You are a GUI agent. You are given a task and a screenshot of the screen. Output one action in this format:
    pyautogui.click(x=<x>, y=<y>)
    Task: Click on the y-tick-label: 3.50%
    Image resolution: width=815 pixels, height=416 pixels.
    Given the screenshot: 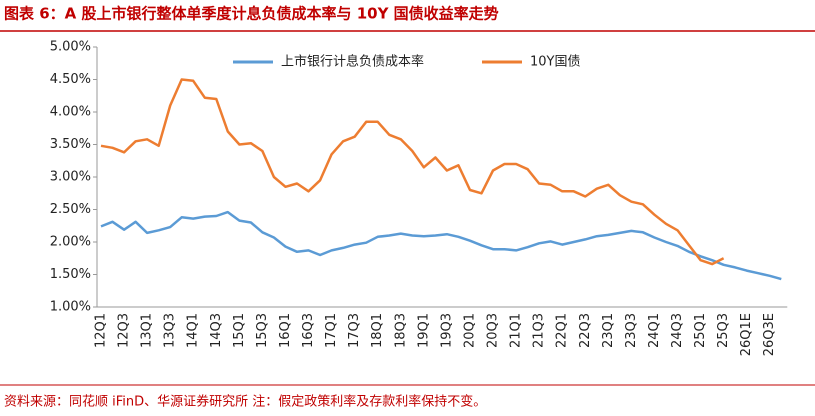 What is the action you would take?
    pyautogui.click(x=70, y=144)
    